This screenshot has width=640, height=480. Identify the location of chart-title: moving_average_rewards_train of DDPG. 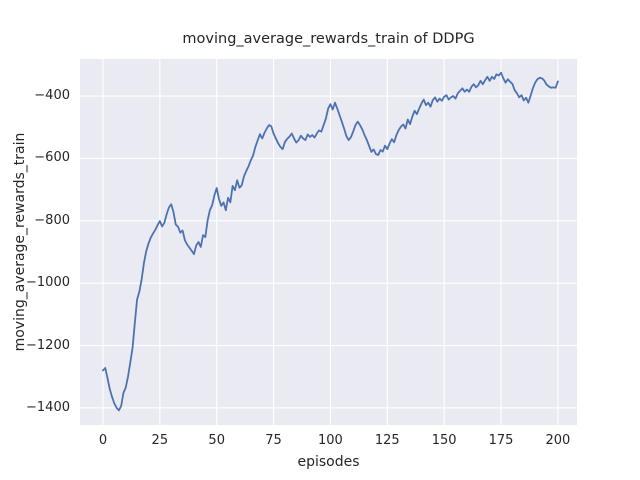
(328, 39).